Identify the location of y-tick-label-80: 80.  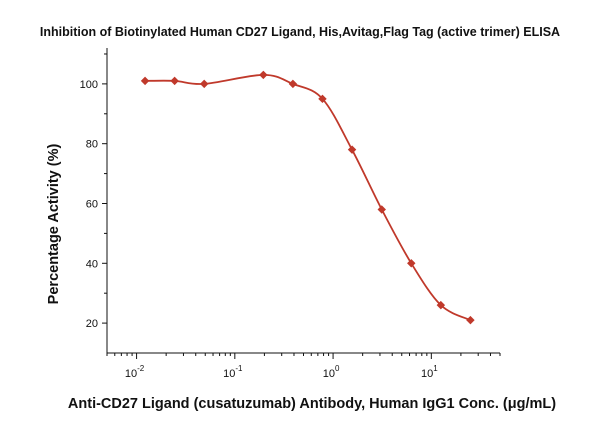
(92, 145).